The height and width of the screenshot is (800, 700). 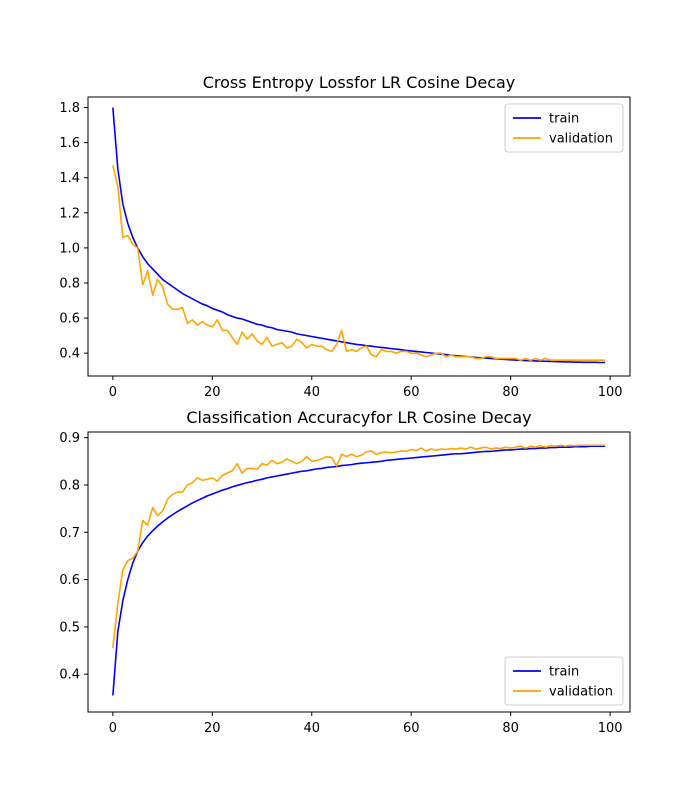 What do you see at coordinates (69, 213) in the screenshot?
I see `y-tick-label: 1.2` at bounding box center [69, 213].